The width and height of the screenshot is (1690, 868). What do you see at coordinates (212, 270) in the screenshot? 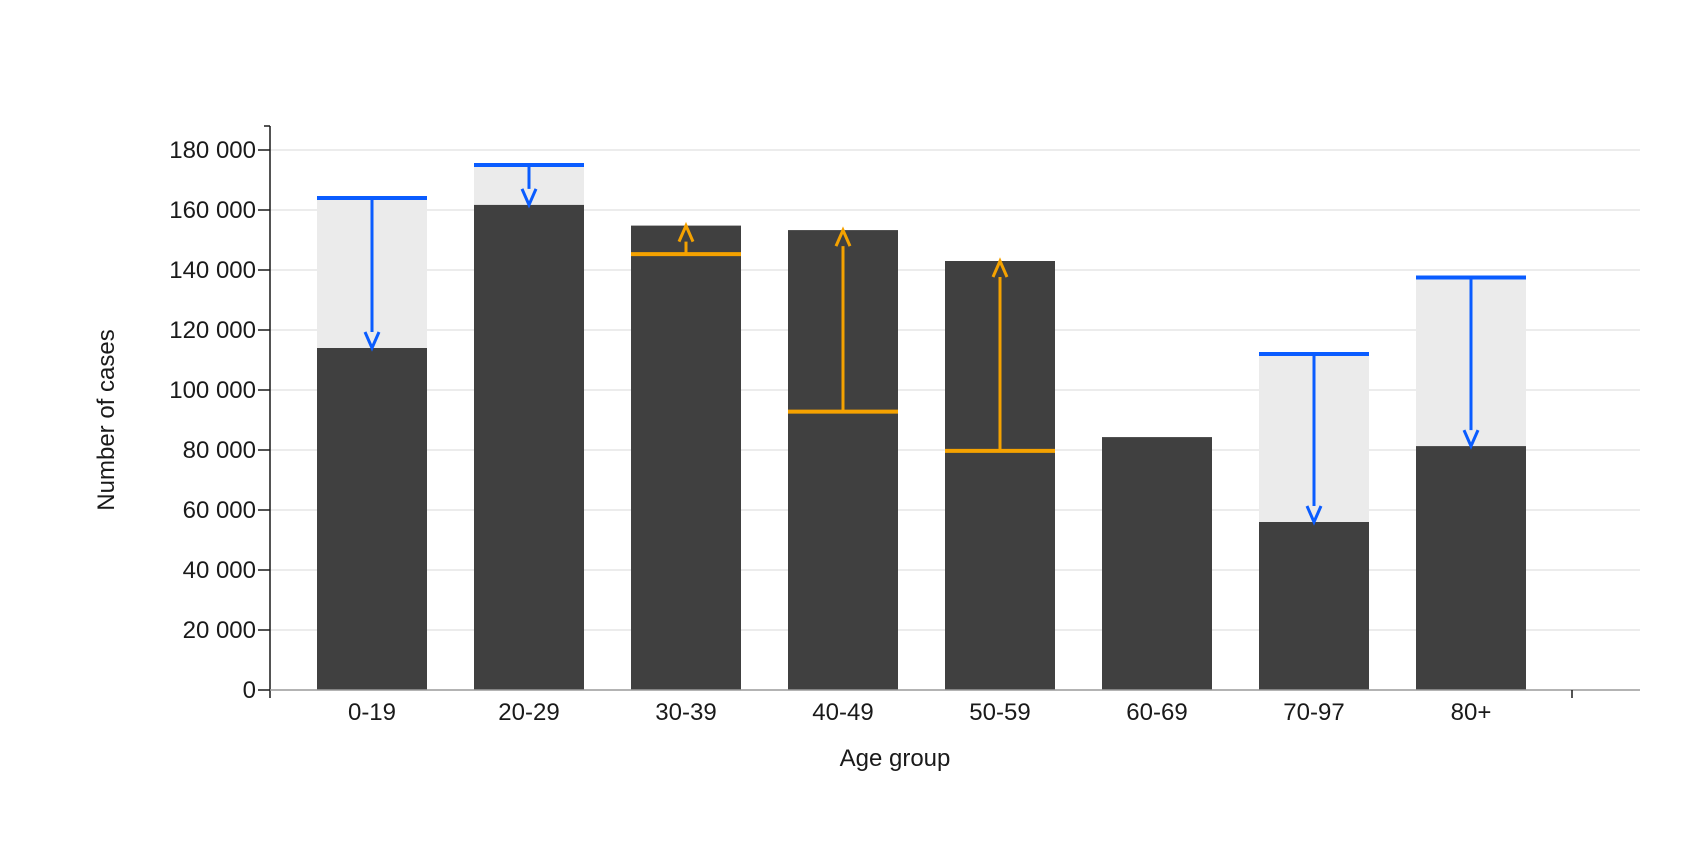
I see `y-tick-label: 140 000` at bounding box center [212, 270].